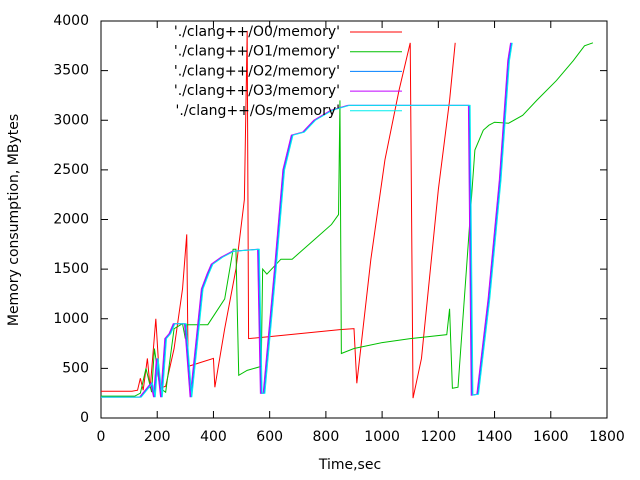 This screenshot has width=640, height=480. Describe the element at coordinates (101, 437) in the screenshot. I see `x-tick-label: 0` at that location.